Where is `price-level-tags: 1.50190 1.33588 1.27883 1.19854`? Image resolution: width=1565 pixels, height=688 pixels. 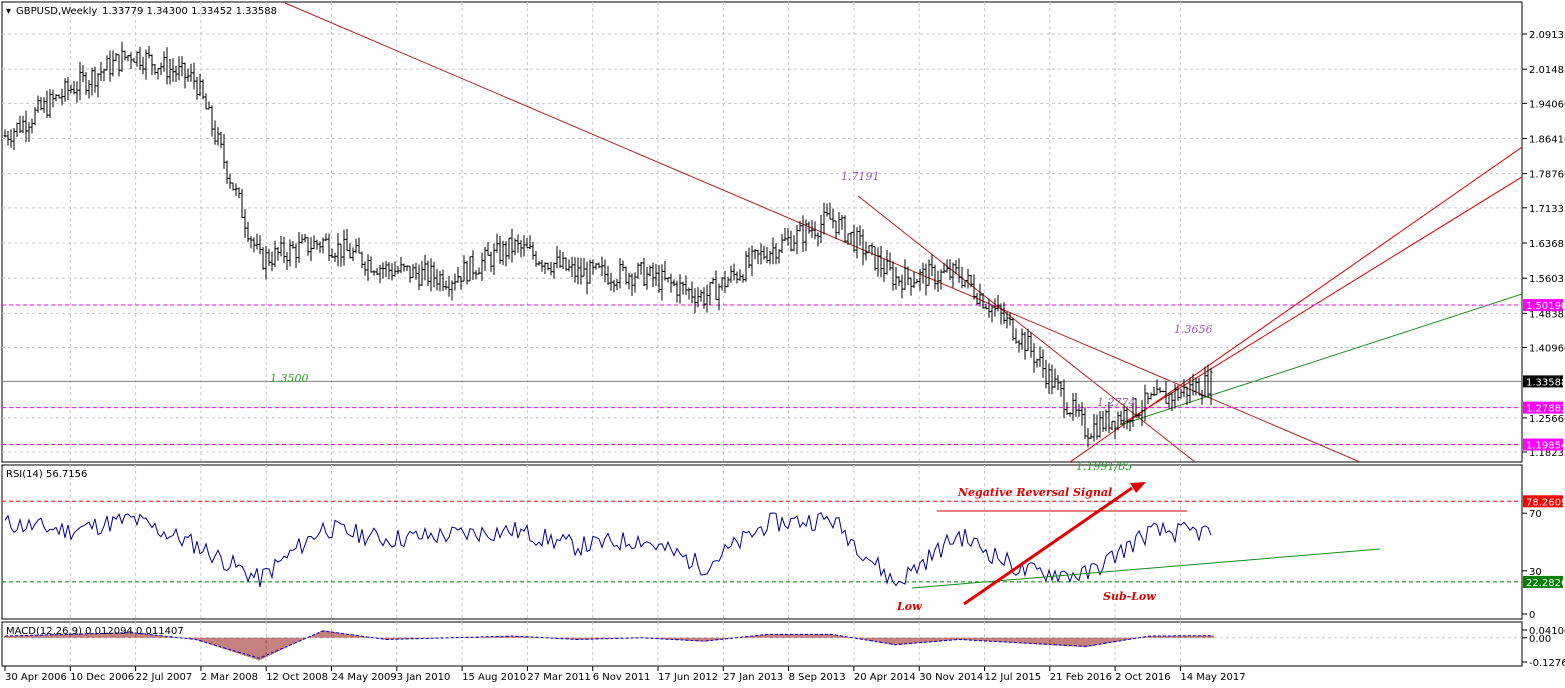 price-level-tags: 1.50190 1.33588 1.27883 1.19854 is located at coordinates (1544, 375).